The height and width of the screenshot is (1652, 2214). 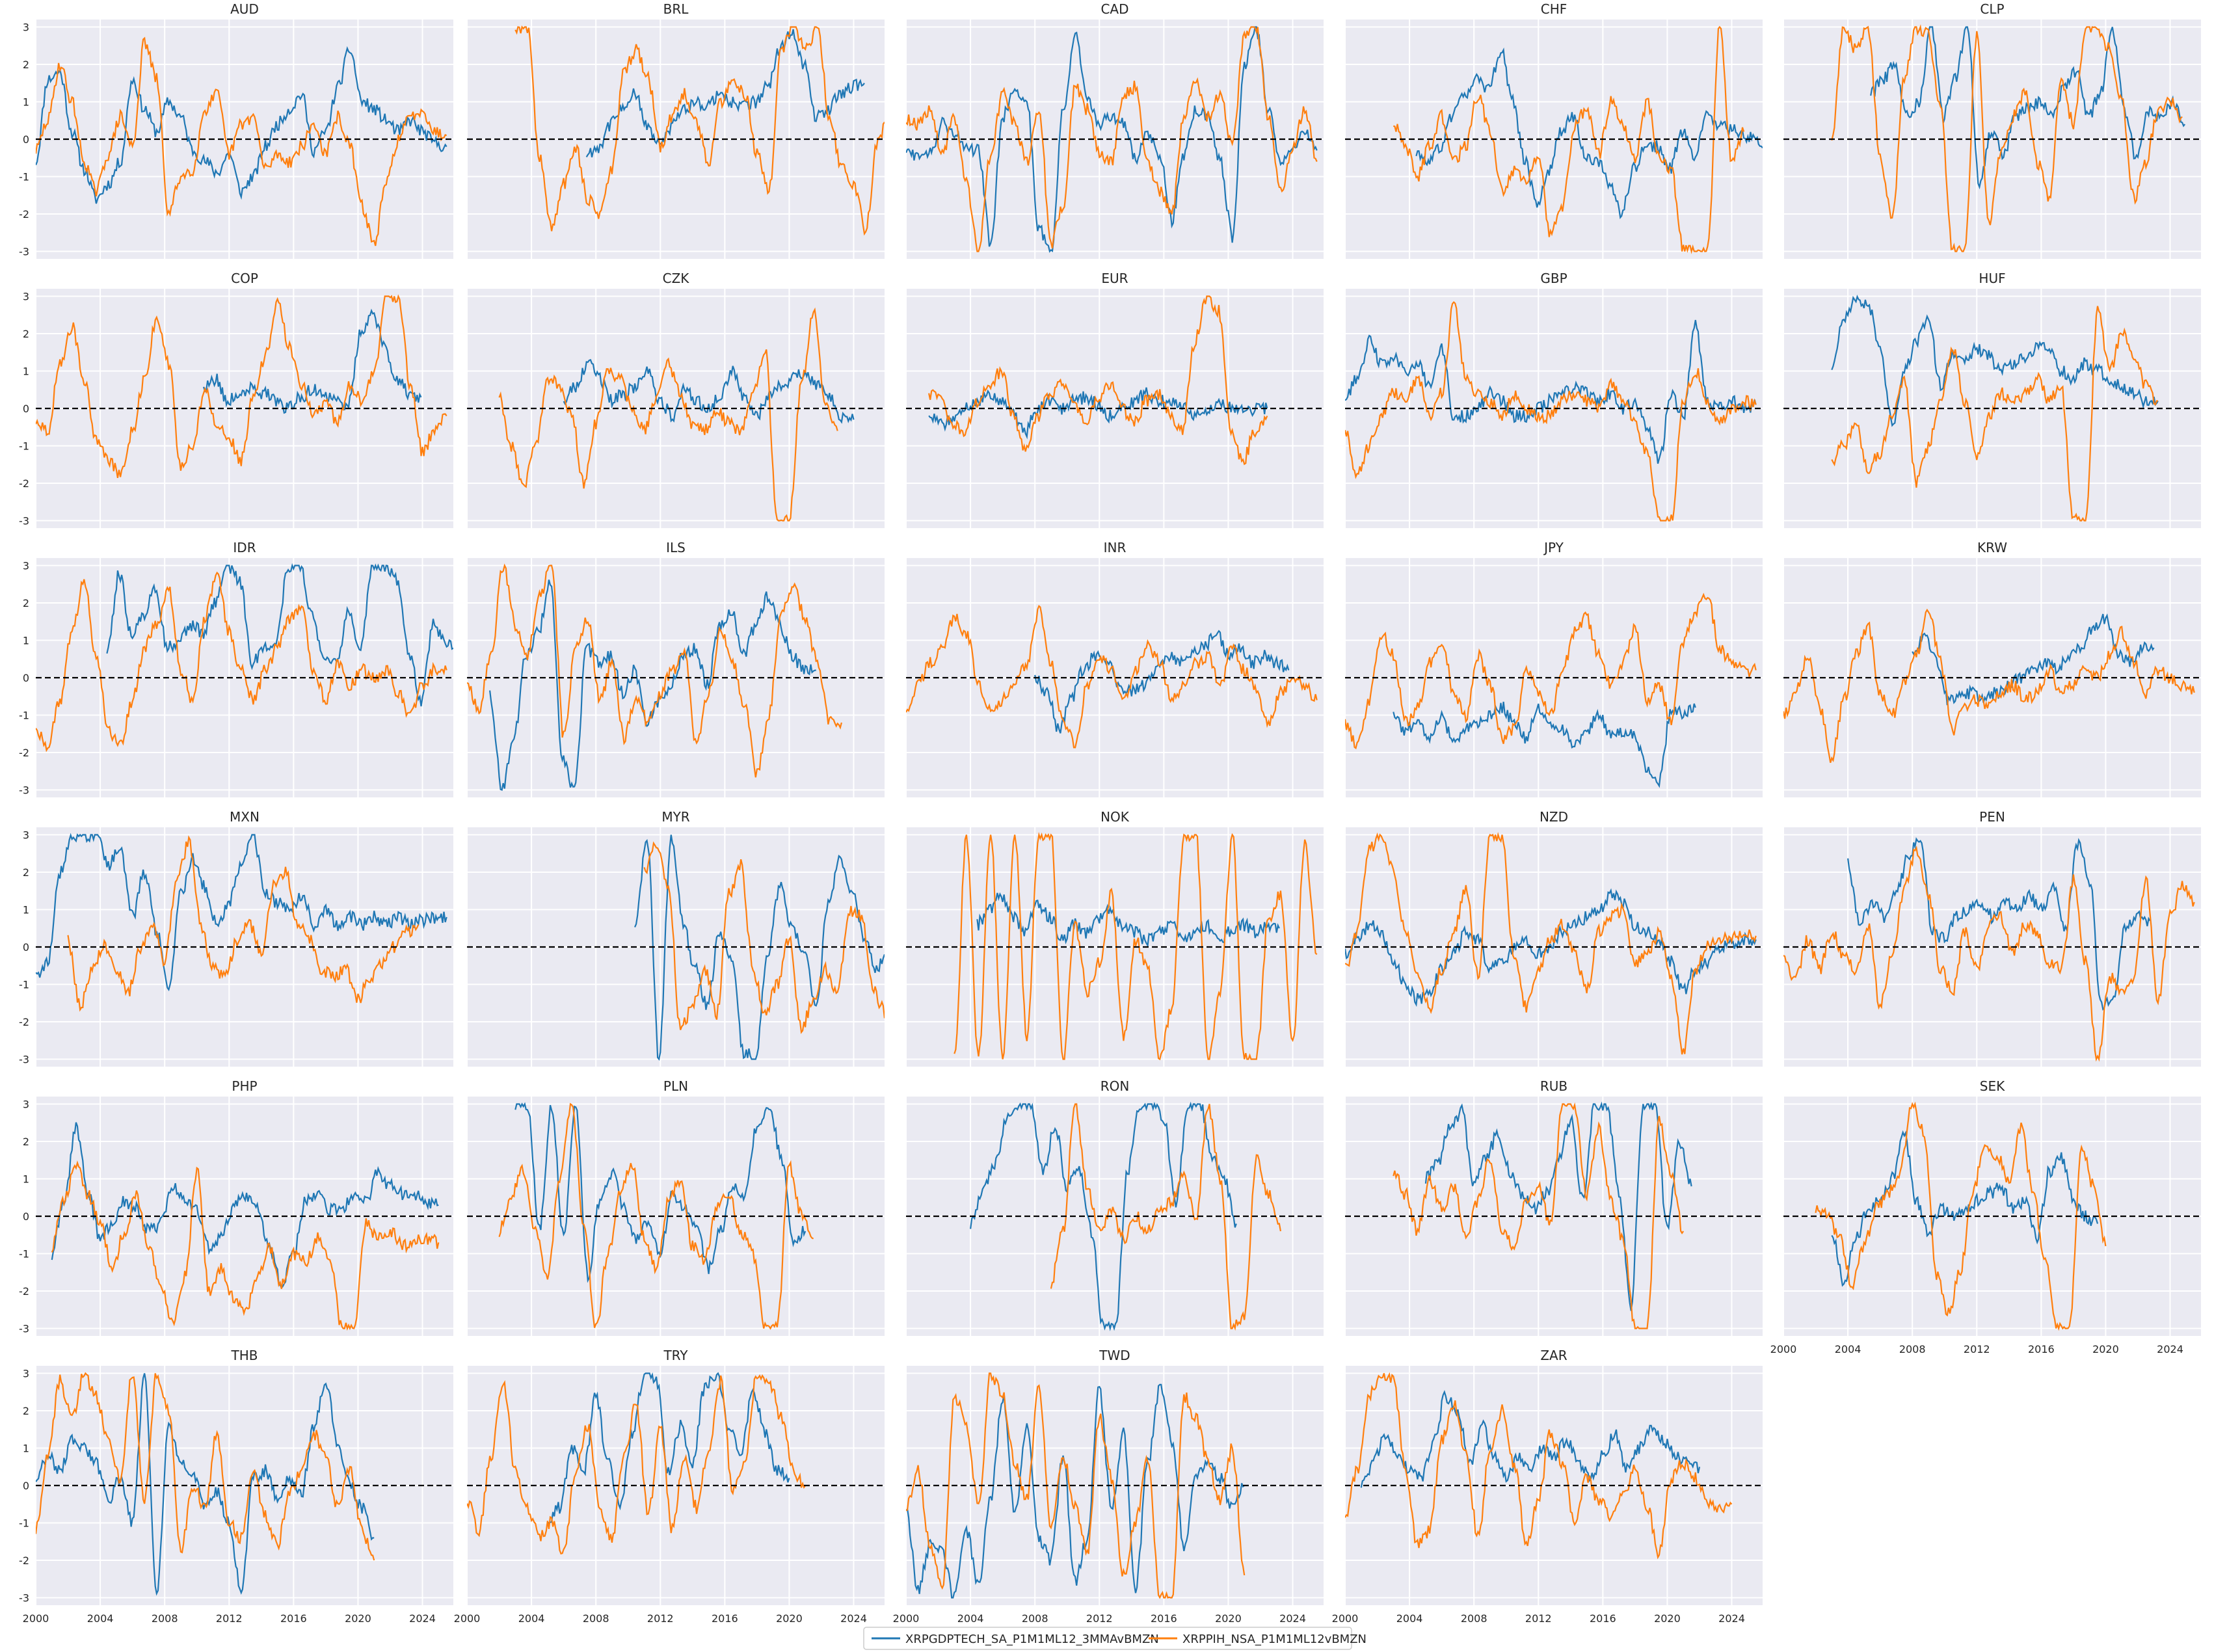 What do you see at coordinates (676, 547) in the screenshot?
I see `panel-title: ILS` at bounding box center [676, 547].